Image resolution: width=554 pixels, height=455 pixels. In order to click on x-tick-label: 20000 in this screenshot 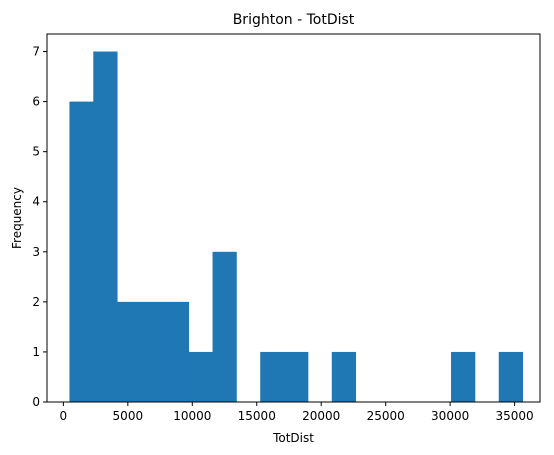, I will do `click(321, 416)`.